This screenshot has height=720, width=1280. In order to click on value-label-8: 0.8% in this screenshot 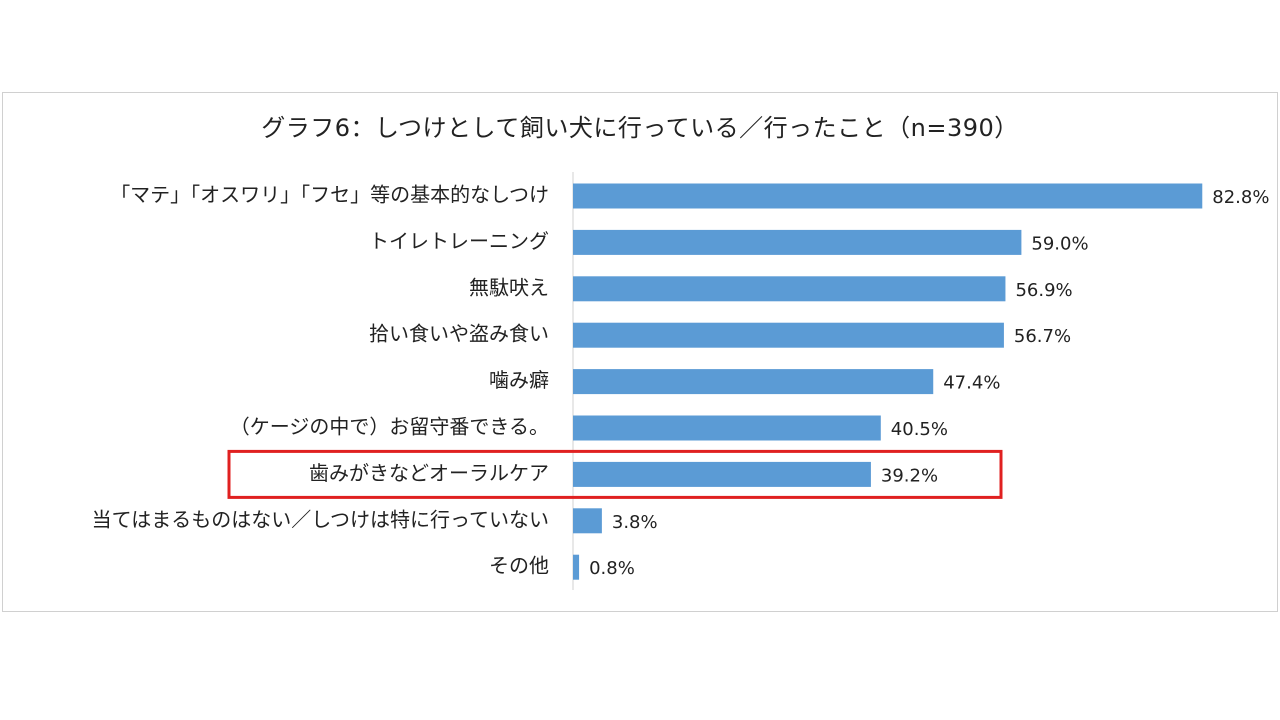, I will do `click(612, 568)`.